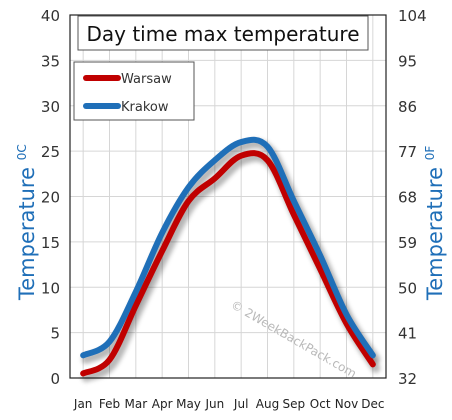 This screenshot has width=452, height=420. Describe the element at coordinates (109, 404) in the screenshot. I see `x-tick-label: Feb` at that location.